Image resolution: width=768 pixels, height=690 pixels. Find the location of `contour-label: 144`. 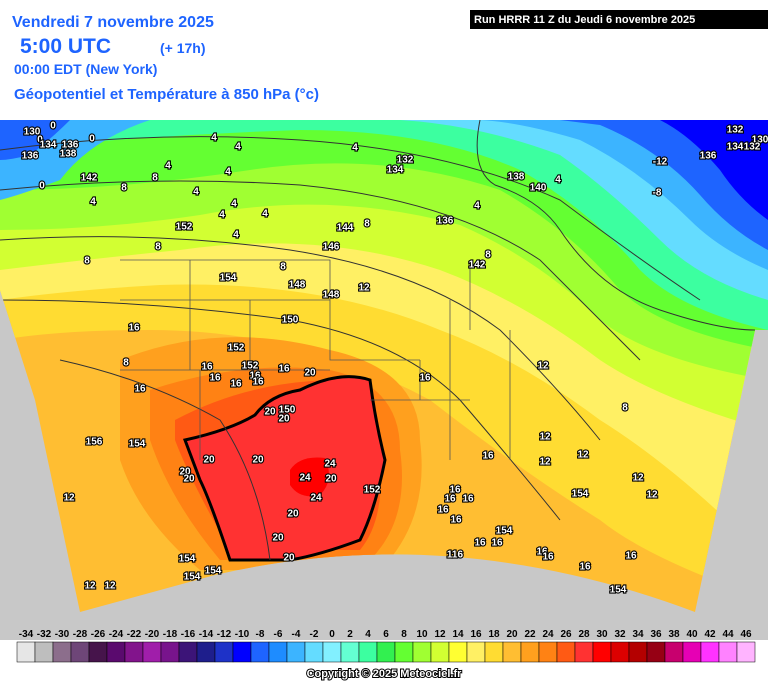

contour-label: 144 is located at coordinates (345, 228).